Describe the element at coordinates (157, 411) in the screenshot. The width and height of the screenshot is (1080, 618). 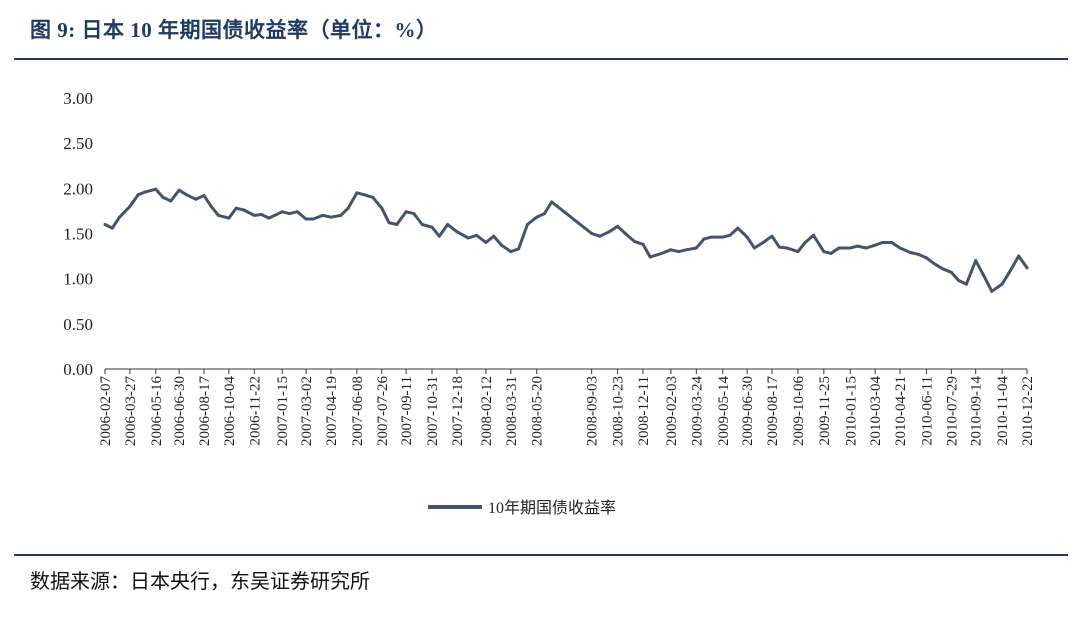
I see `x-tick-label: 2006-05-16` at that location.